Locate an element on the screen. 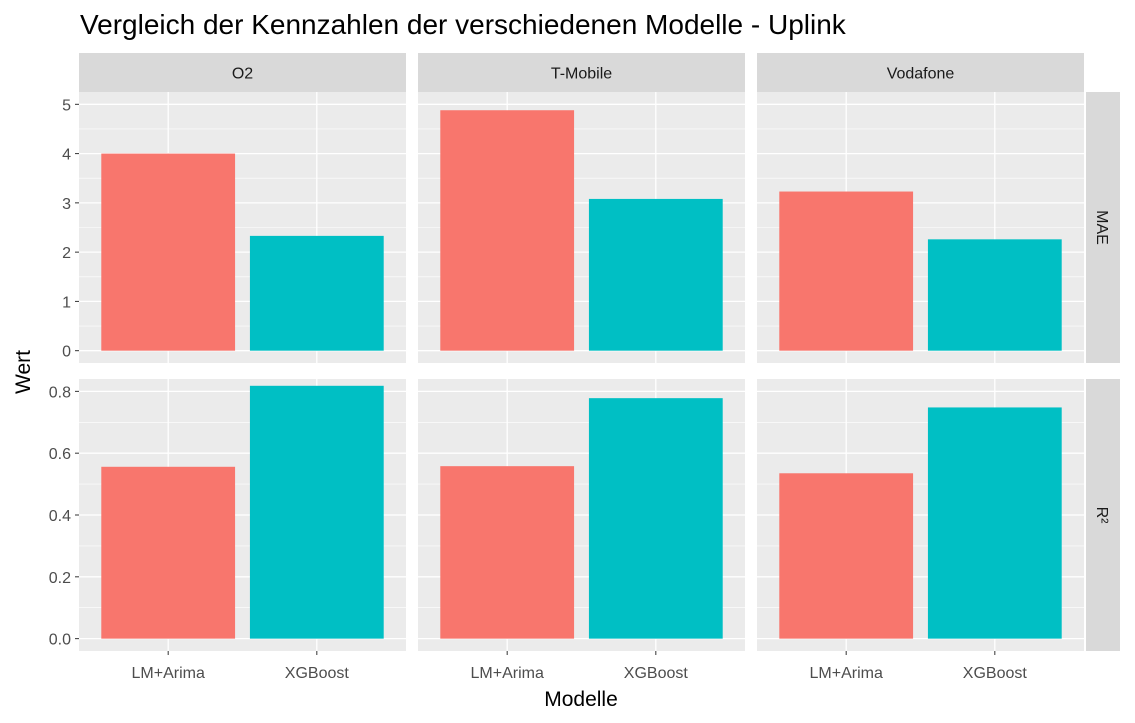  bar-t-mobile-r2-xgboost is located at coordinates (655, 518).